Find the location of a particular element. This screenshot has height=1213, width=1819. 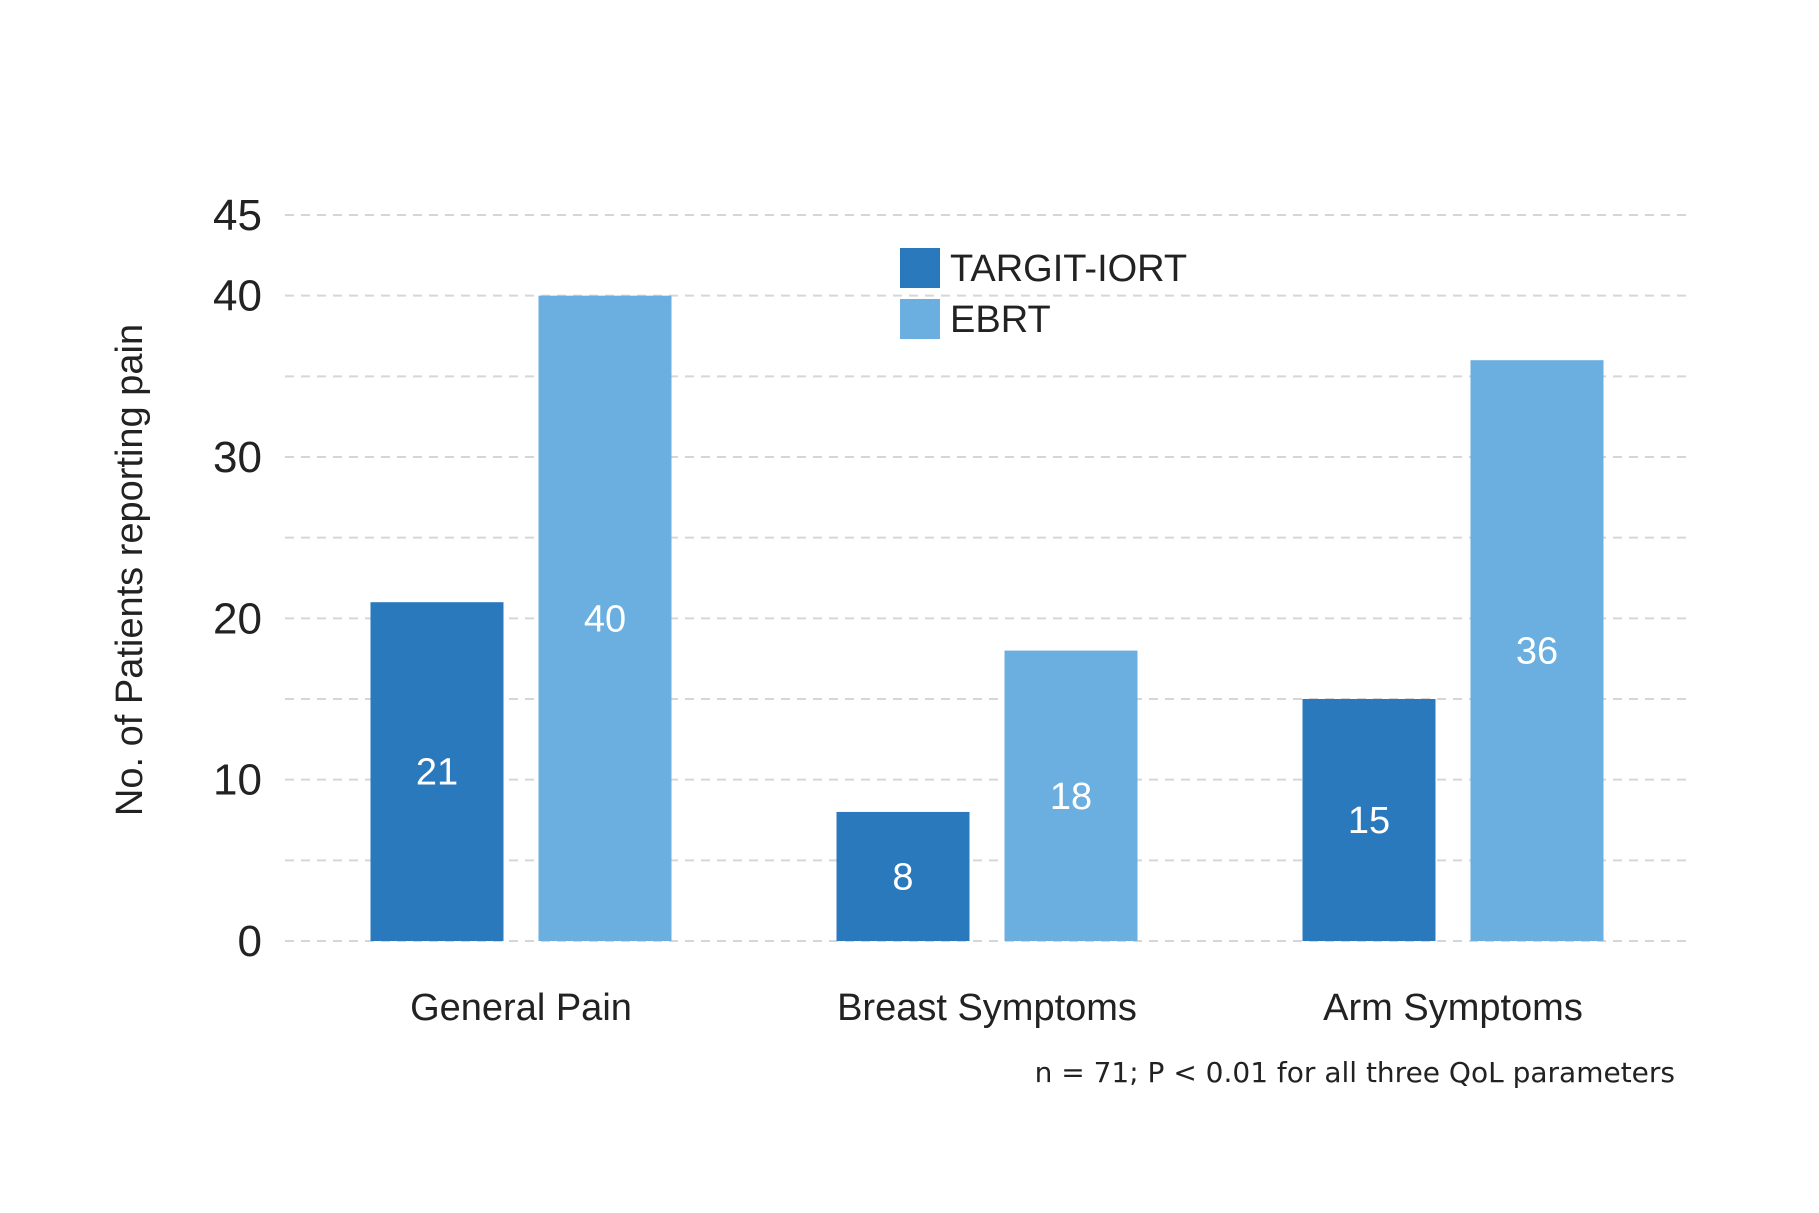

x-axis-categories: General Pain Breast Symptoms Arm Symptoms is located at coordinates (996, 1008).